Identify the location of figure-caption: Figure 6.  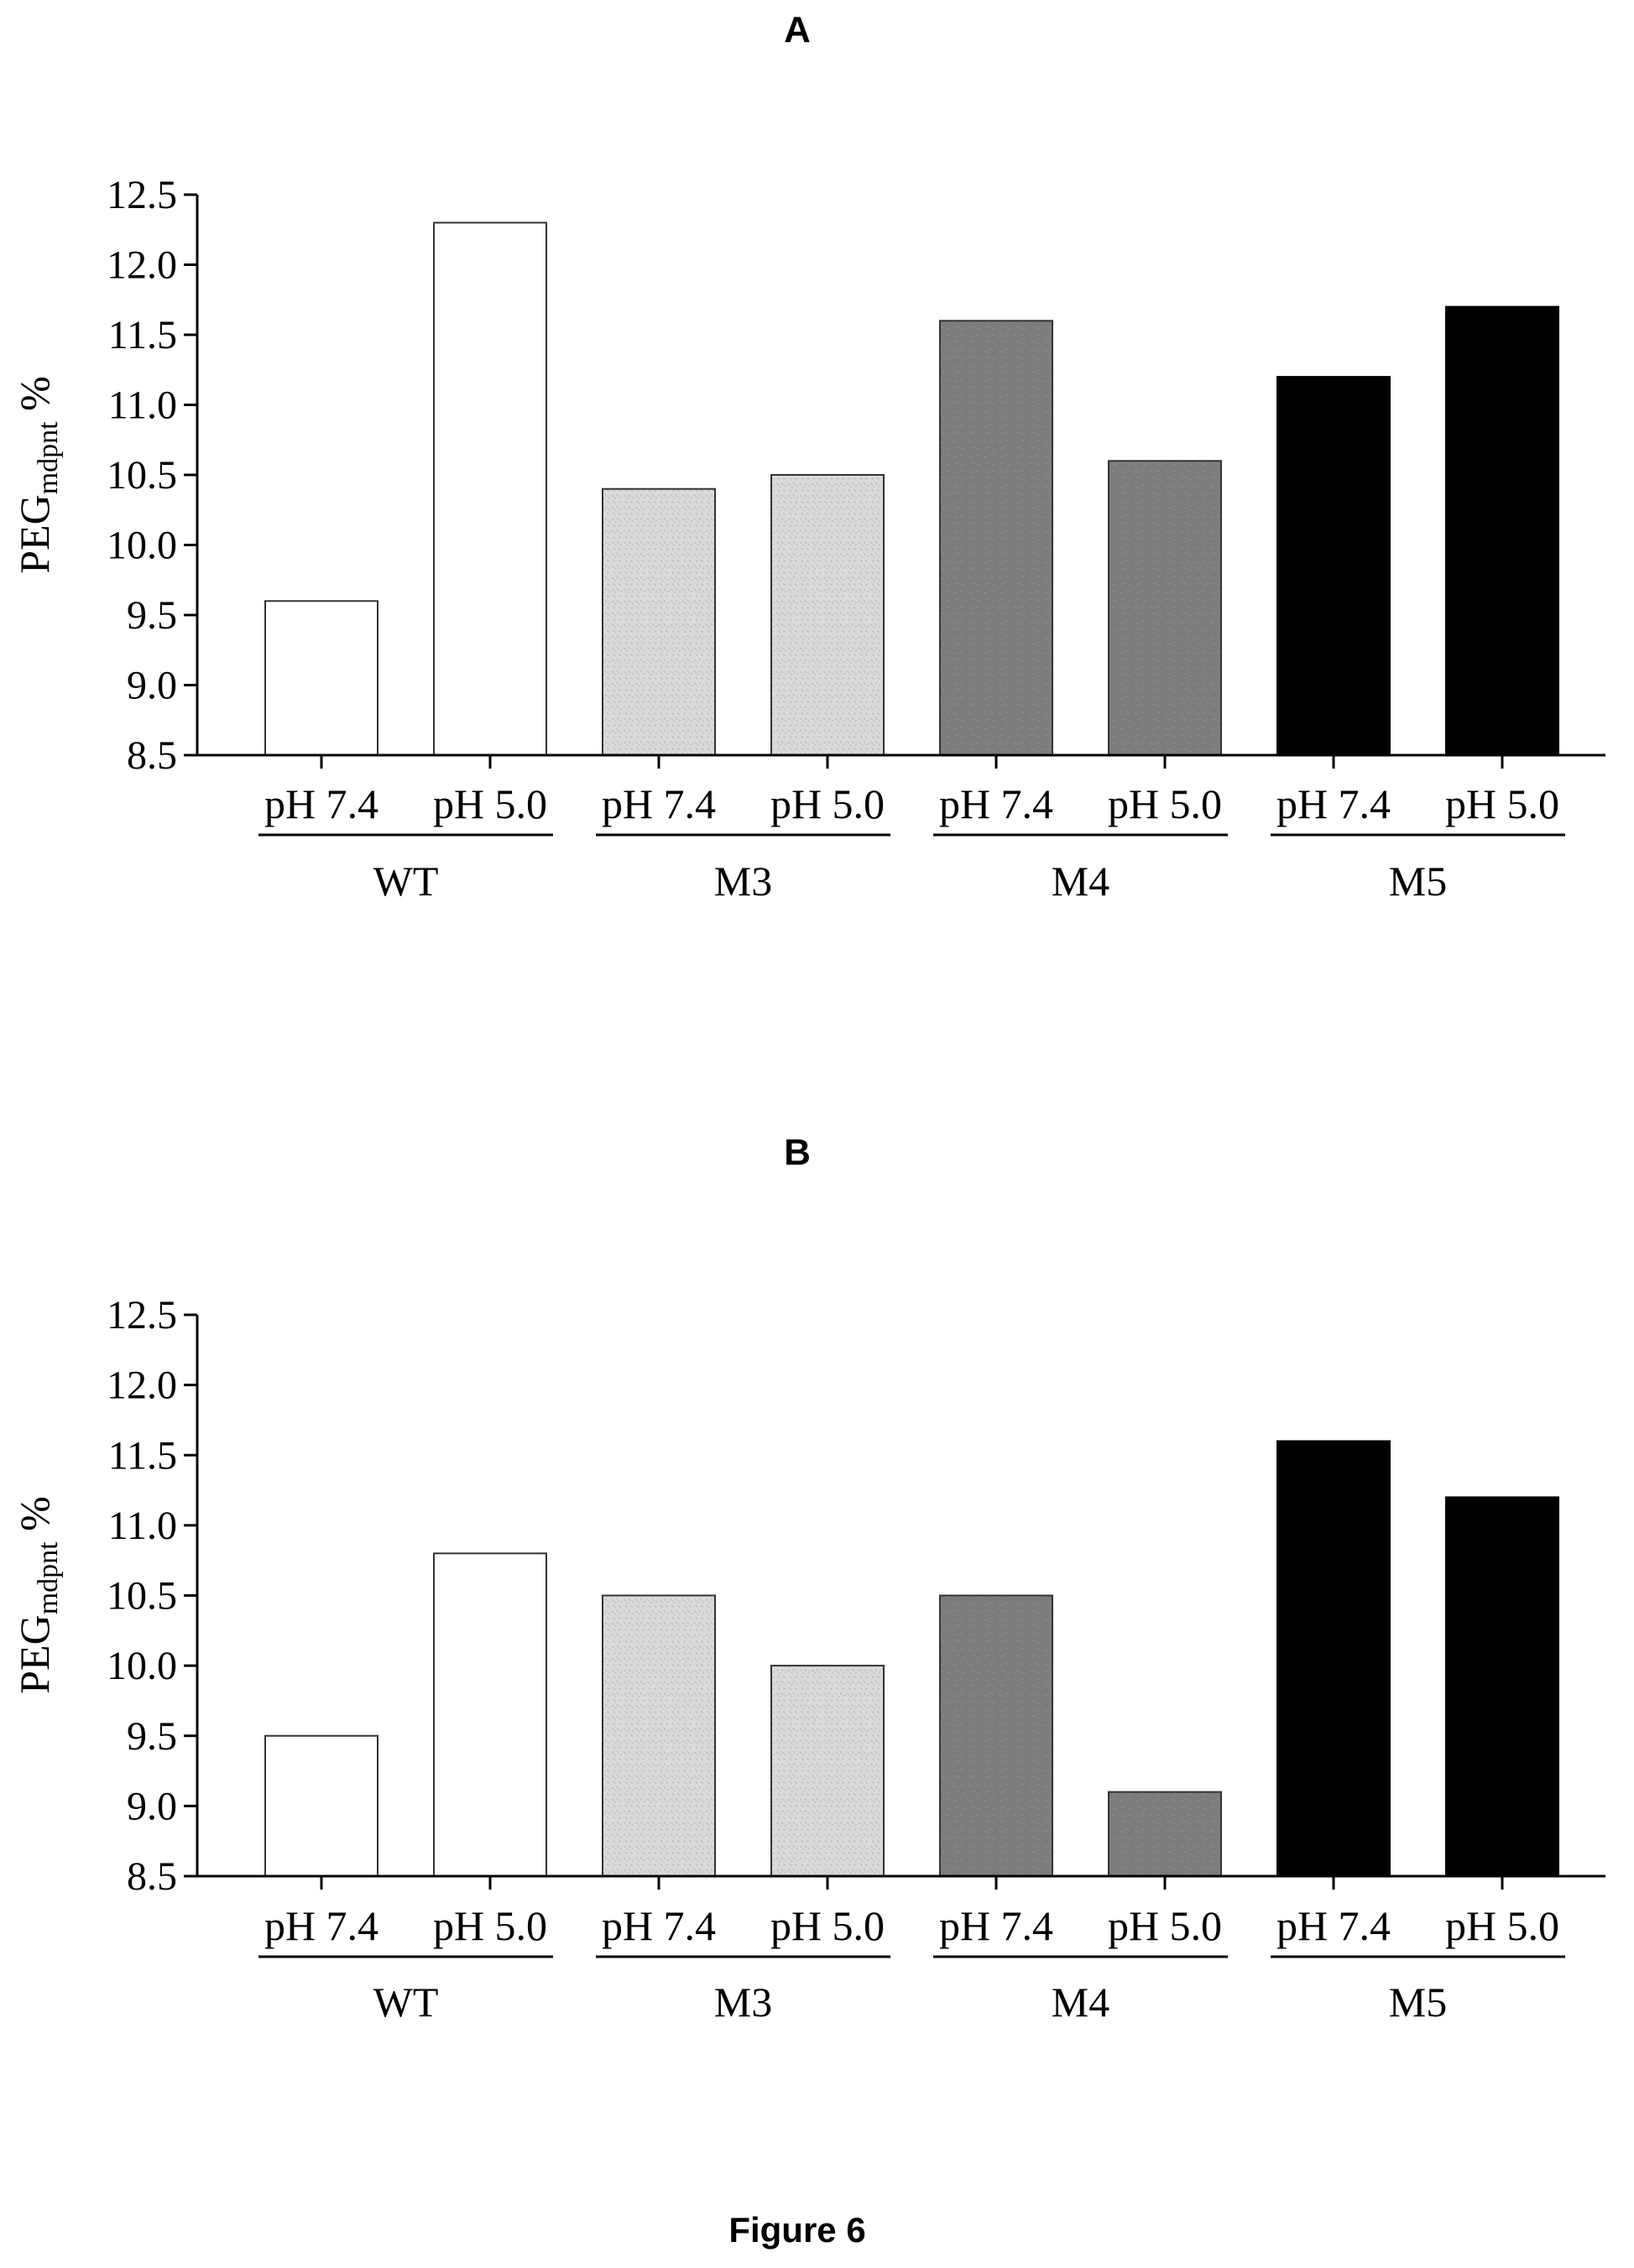
(797, 2230).